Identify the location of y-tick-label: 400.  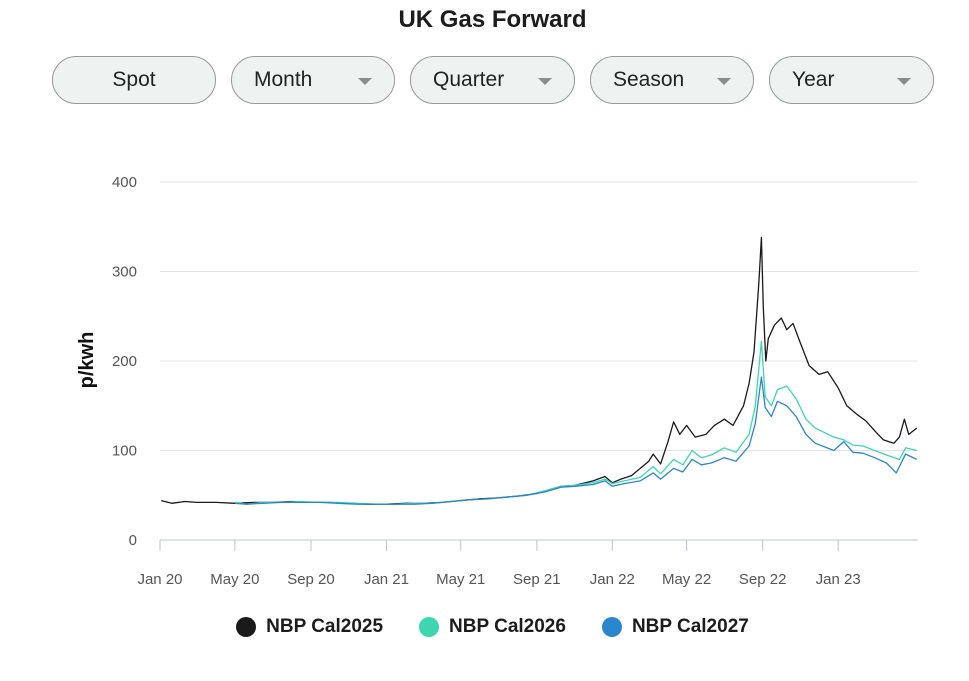
(124, 182).